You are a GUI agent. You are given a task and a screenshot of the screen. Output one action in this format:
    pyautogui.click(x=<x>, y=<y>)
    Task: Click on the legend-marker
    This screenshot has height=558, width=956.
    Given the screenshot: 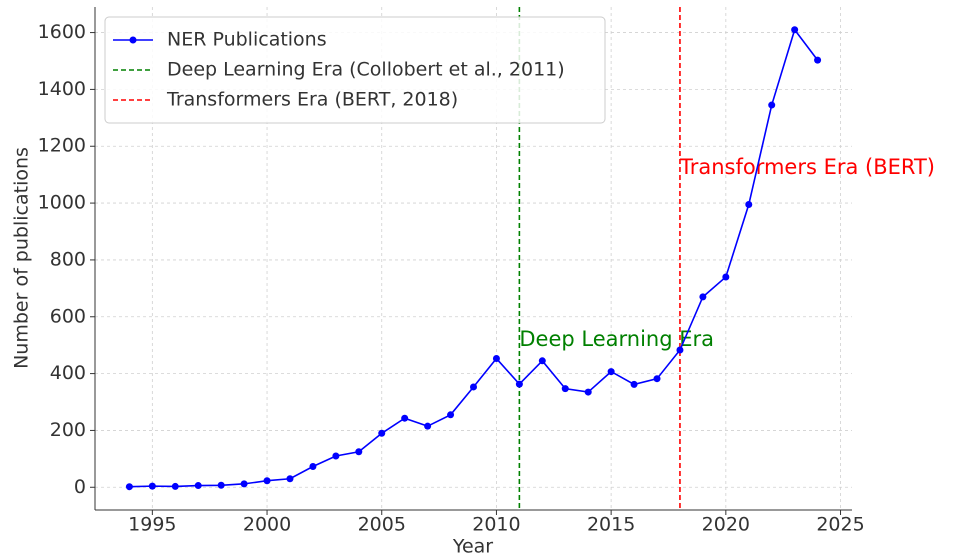 What is the action you would take?
    pyautogui.click(x=133, y=40)
    